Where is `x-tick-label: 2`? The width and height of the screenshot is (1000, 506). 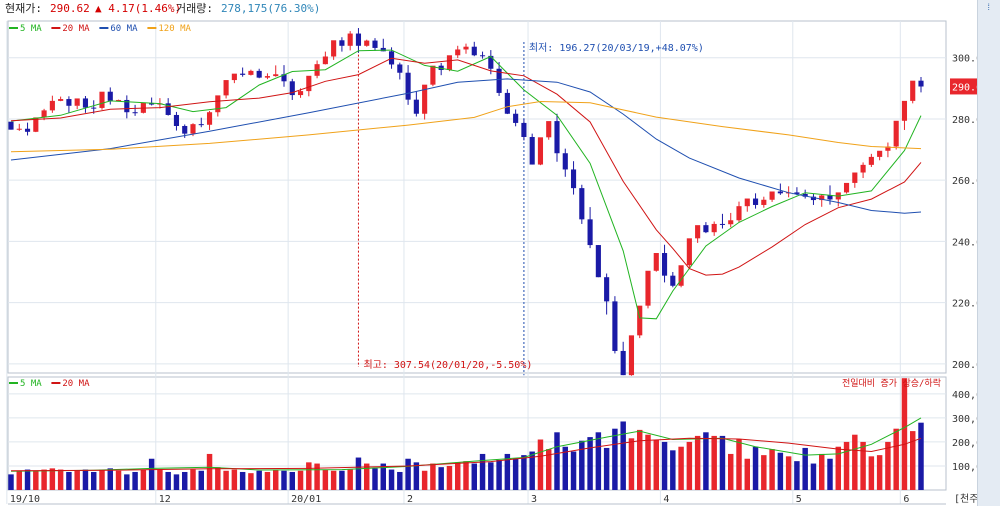 x-tick-label: 2 is located at coordinates (410, 499).